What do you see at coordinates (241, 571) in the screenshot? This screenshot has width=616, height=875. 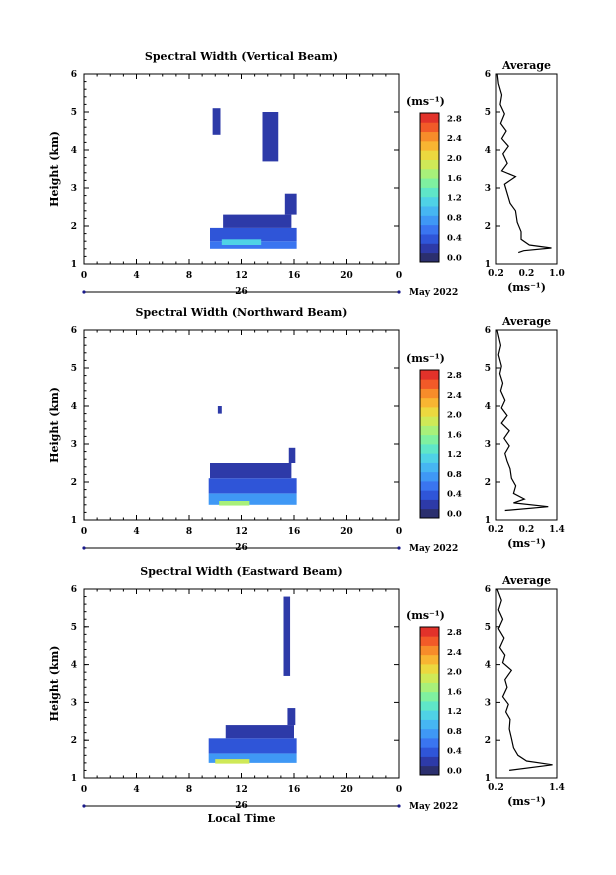 I see `chart-title: Spectral Width (Eastward Beam)` at bounding box center [241, 571].